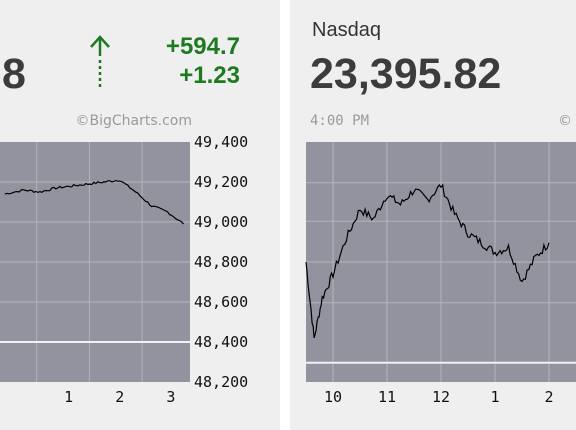 Image resolution: width=576 pixels, height=430 pixels. I want to click on x-tick-label: 11, so click(387, 397).